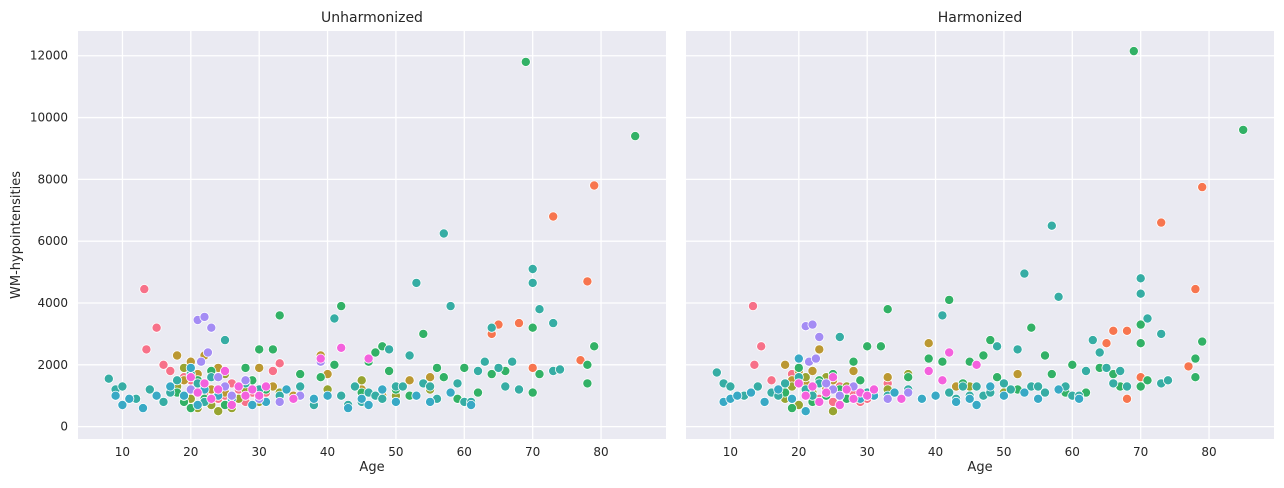  I want to click on y-tick-label: 4000, so click(52, 303).